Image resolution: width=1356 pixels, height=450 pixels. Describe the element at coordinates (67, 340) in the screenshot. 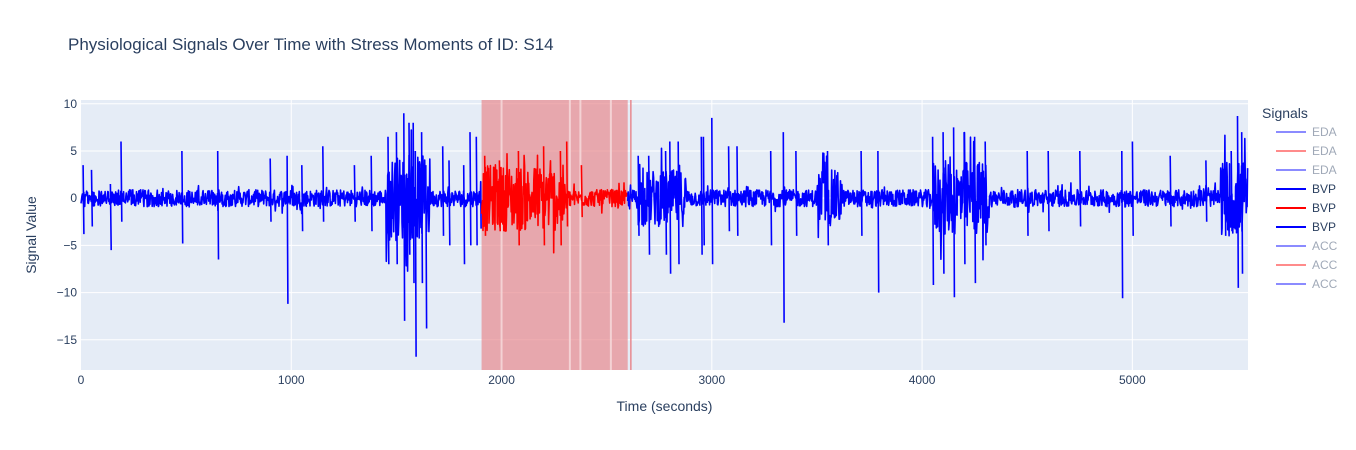

I see `y-tick-label: −15` at that location.